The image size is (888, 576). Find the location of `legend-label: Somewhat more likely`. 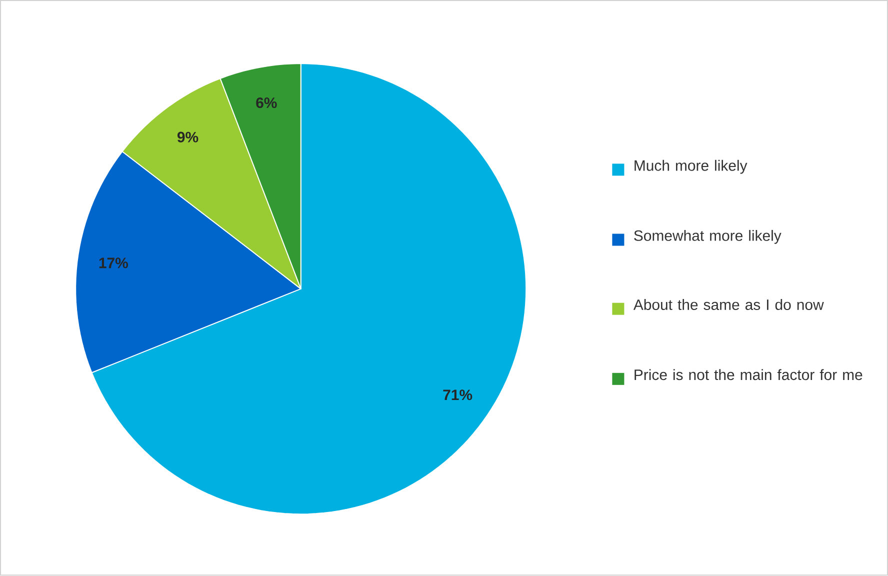

legend-label: Somewhat more likely is located at coordinates (708, 237).